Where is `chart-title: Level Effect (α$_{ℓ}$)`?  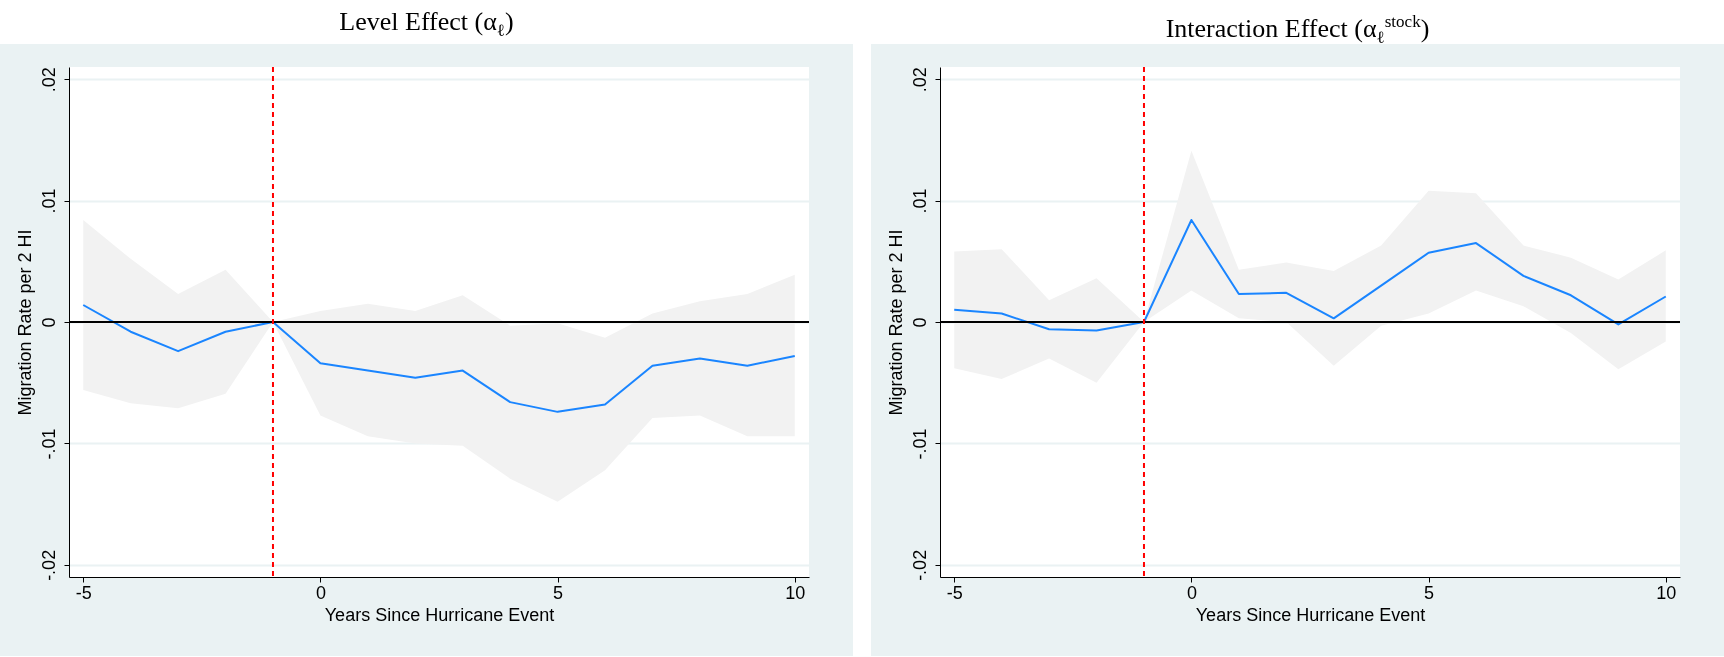
chart-title: Level Effect (α$_{ℓ}$) is located at coordinates (426, 24).